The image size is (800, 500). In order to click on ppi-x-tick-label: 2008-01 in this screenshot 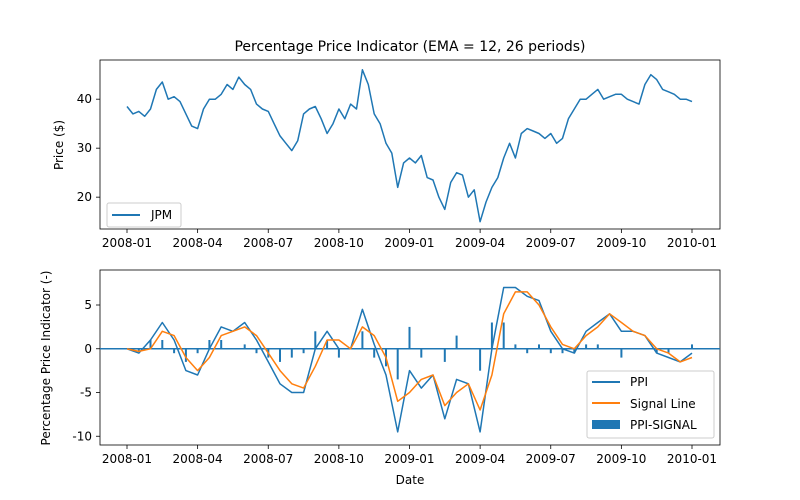, I will do `click(127, 459)`.